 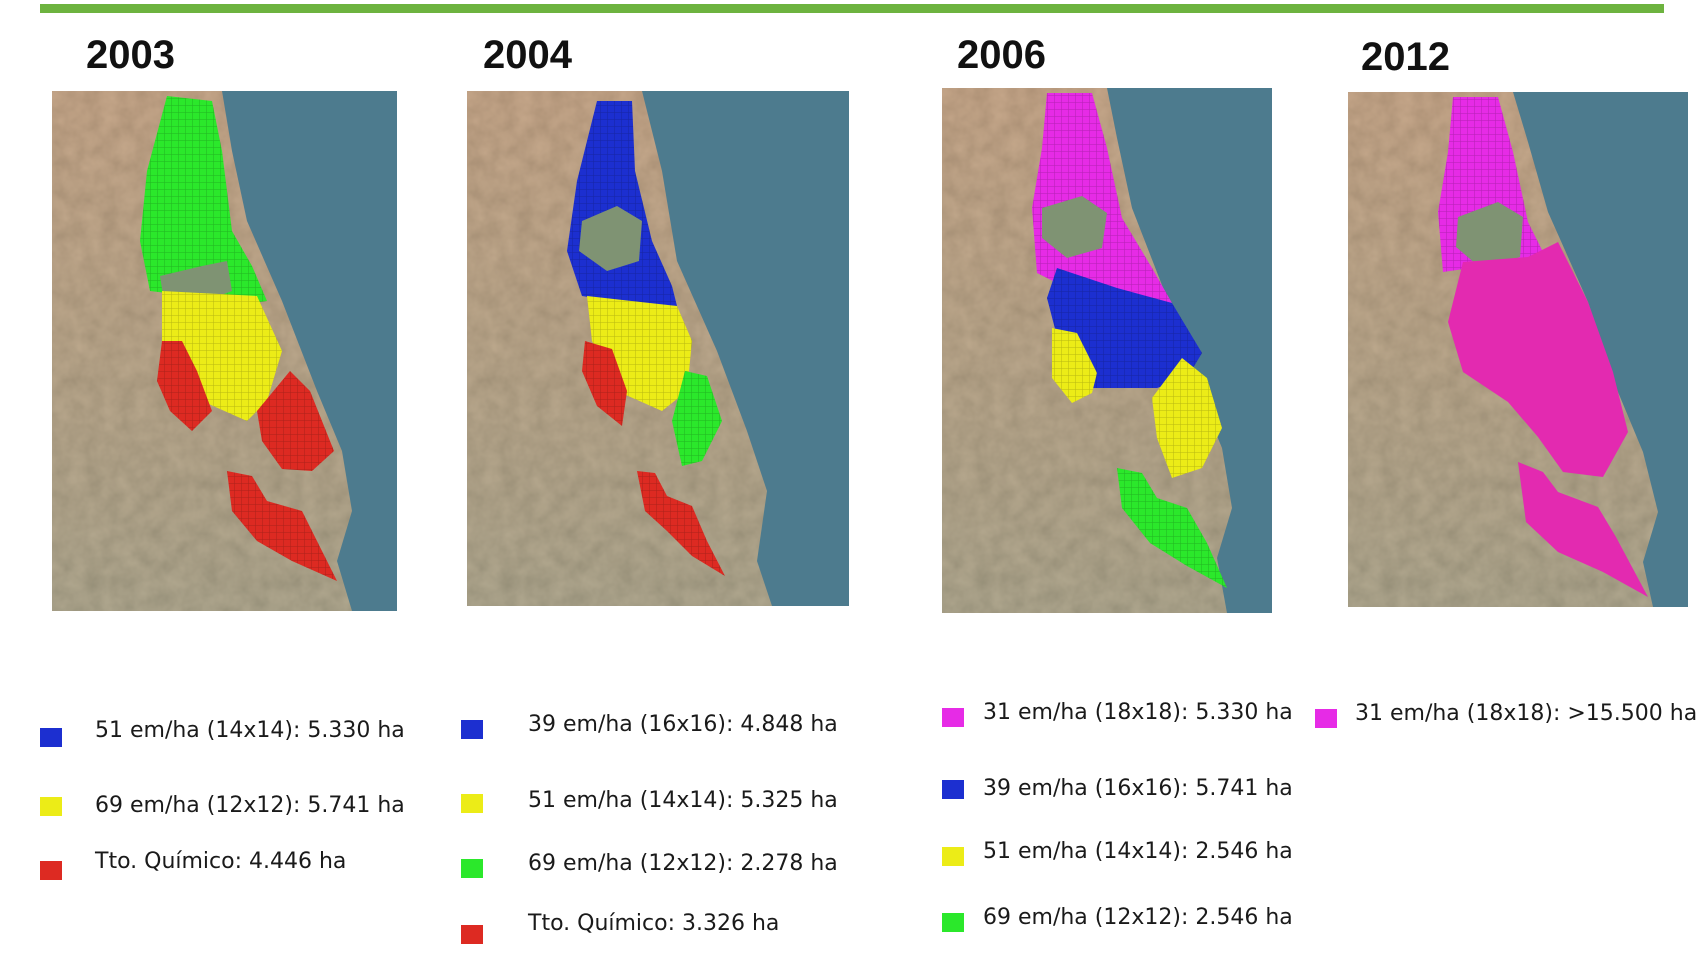 I want to click on legend-label: 39 em/ha (16x16): 4.848 ha, so click(x=683, y=724).